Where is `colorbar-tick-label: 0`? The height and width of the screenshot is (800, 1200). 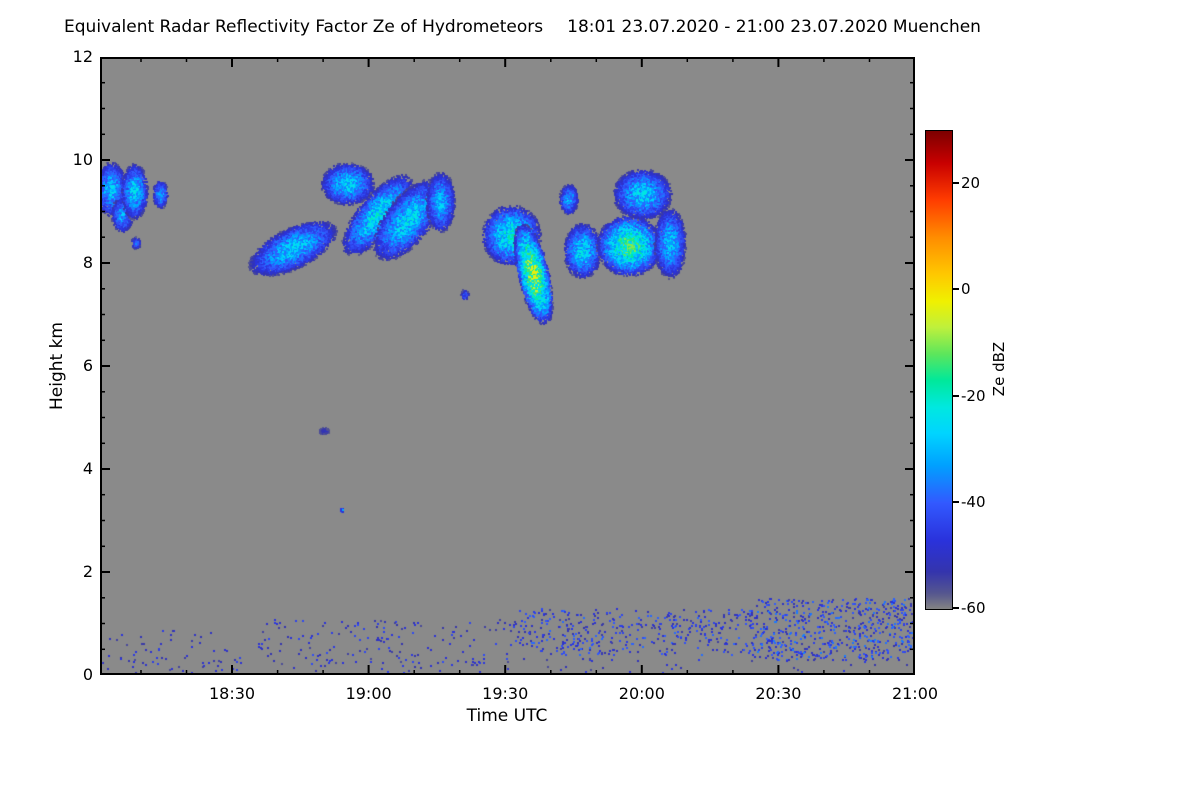 colorbar-tick-label: 0 is located at coordinates (966, 289).